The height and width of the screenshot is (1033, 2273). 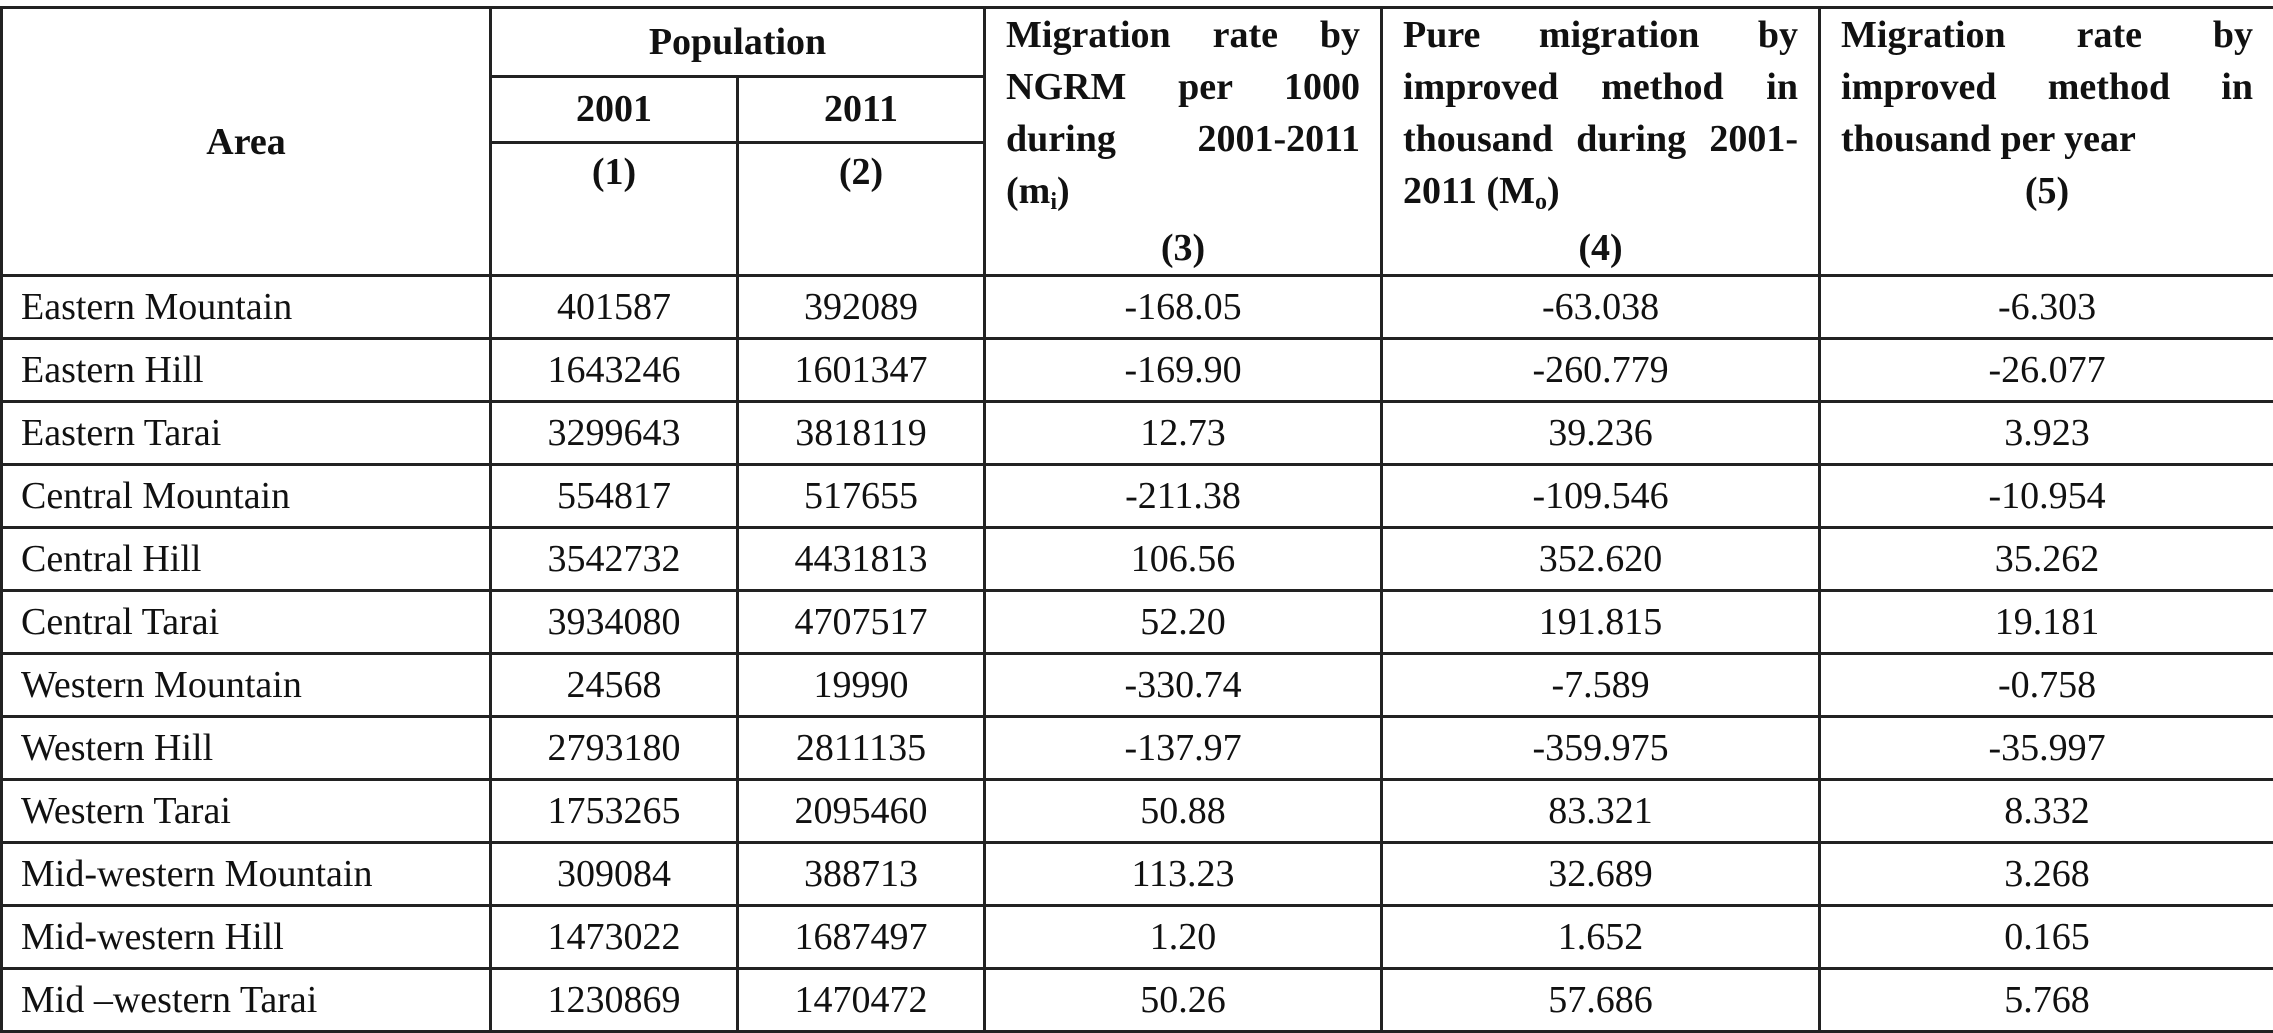 I want to click on cell-area: Central Hill, so click(x=246, y=559).